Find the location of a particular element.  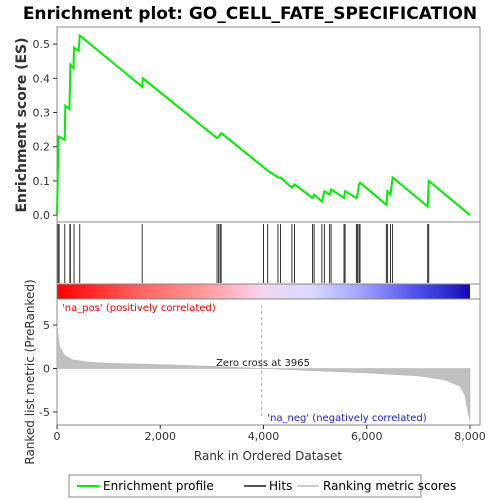

es-y-tick-label: 0.2 is located at coordinates (42, 147).